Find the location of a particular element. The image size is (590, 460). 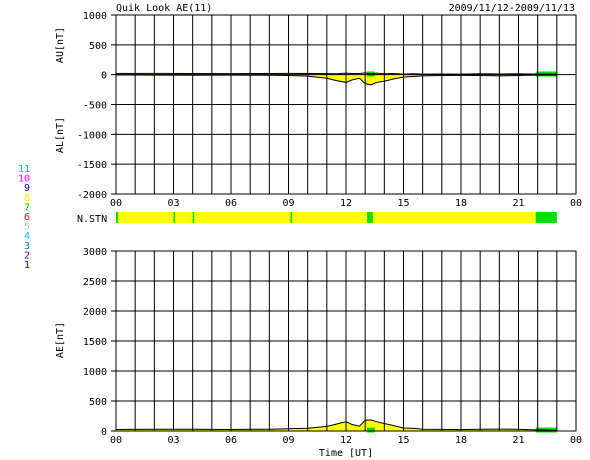

legend-count-label: 7 is located at coordinates (27, 207).